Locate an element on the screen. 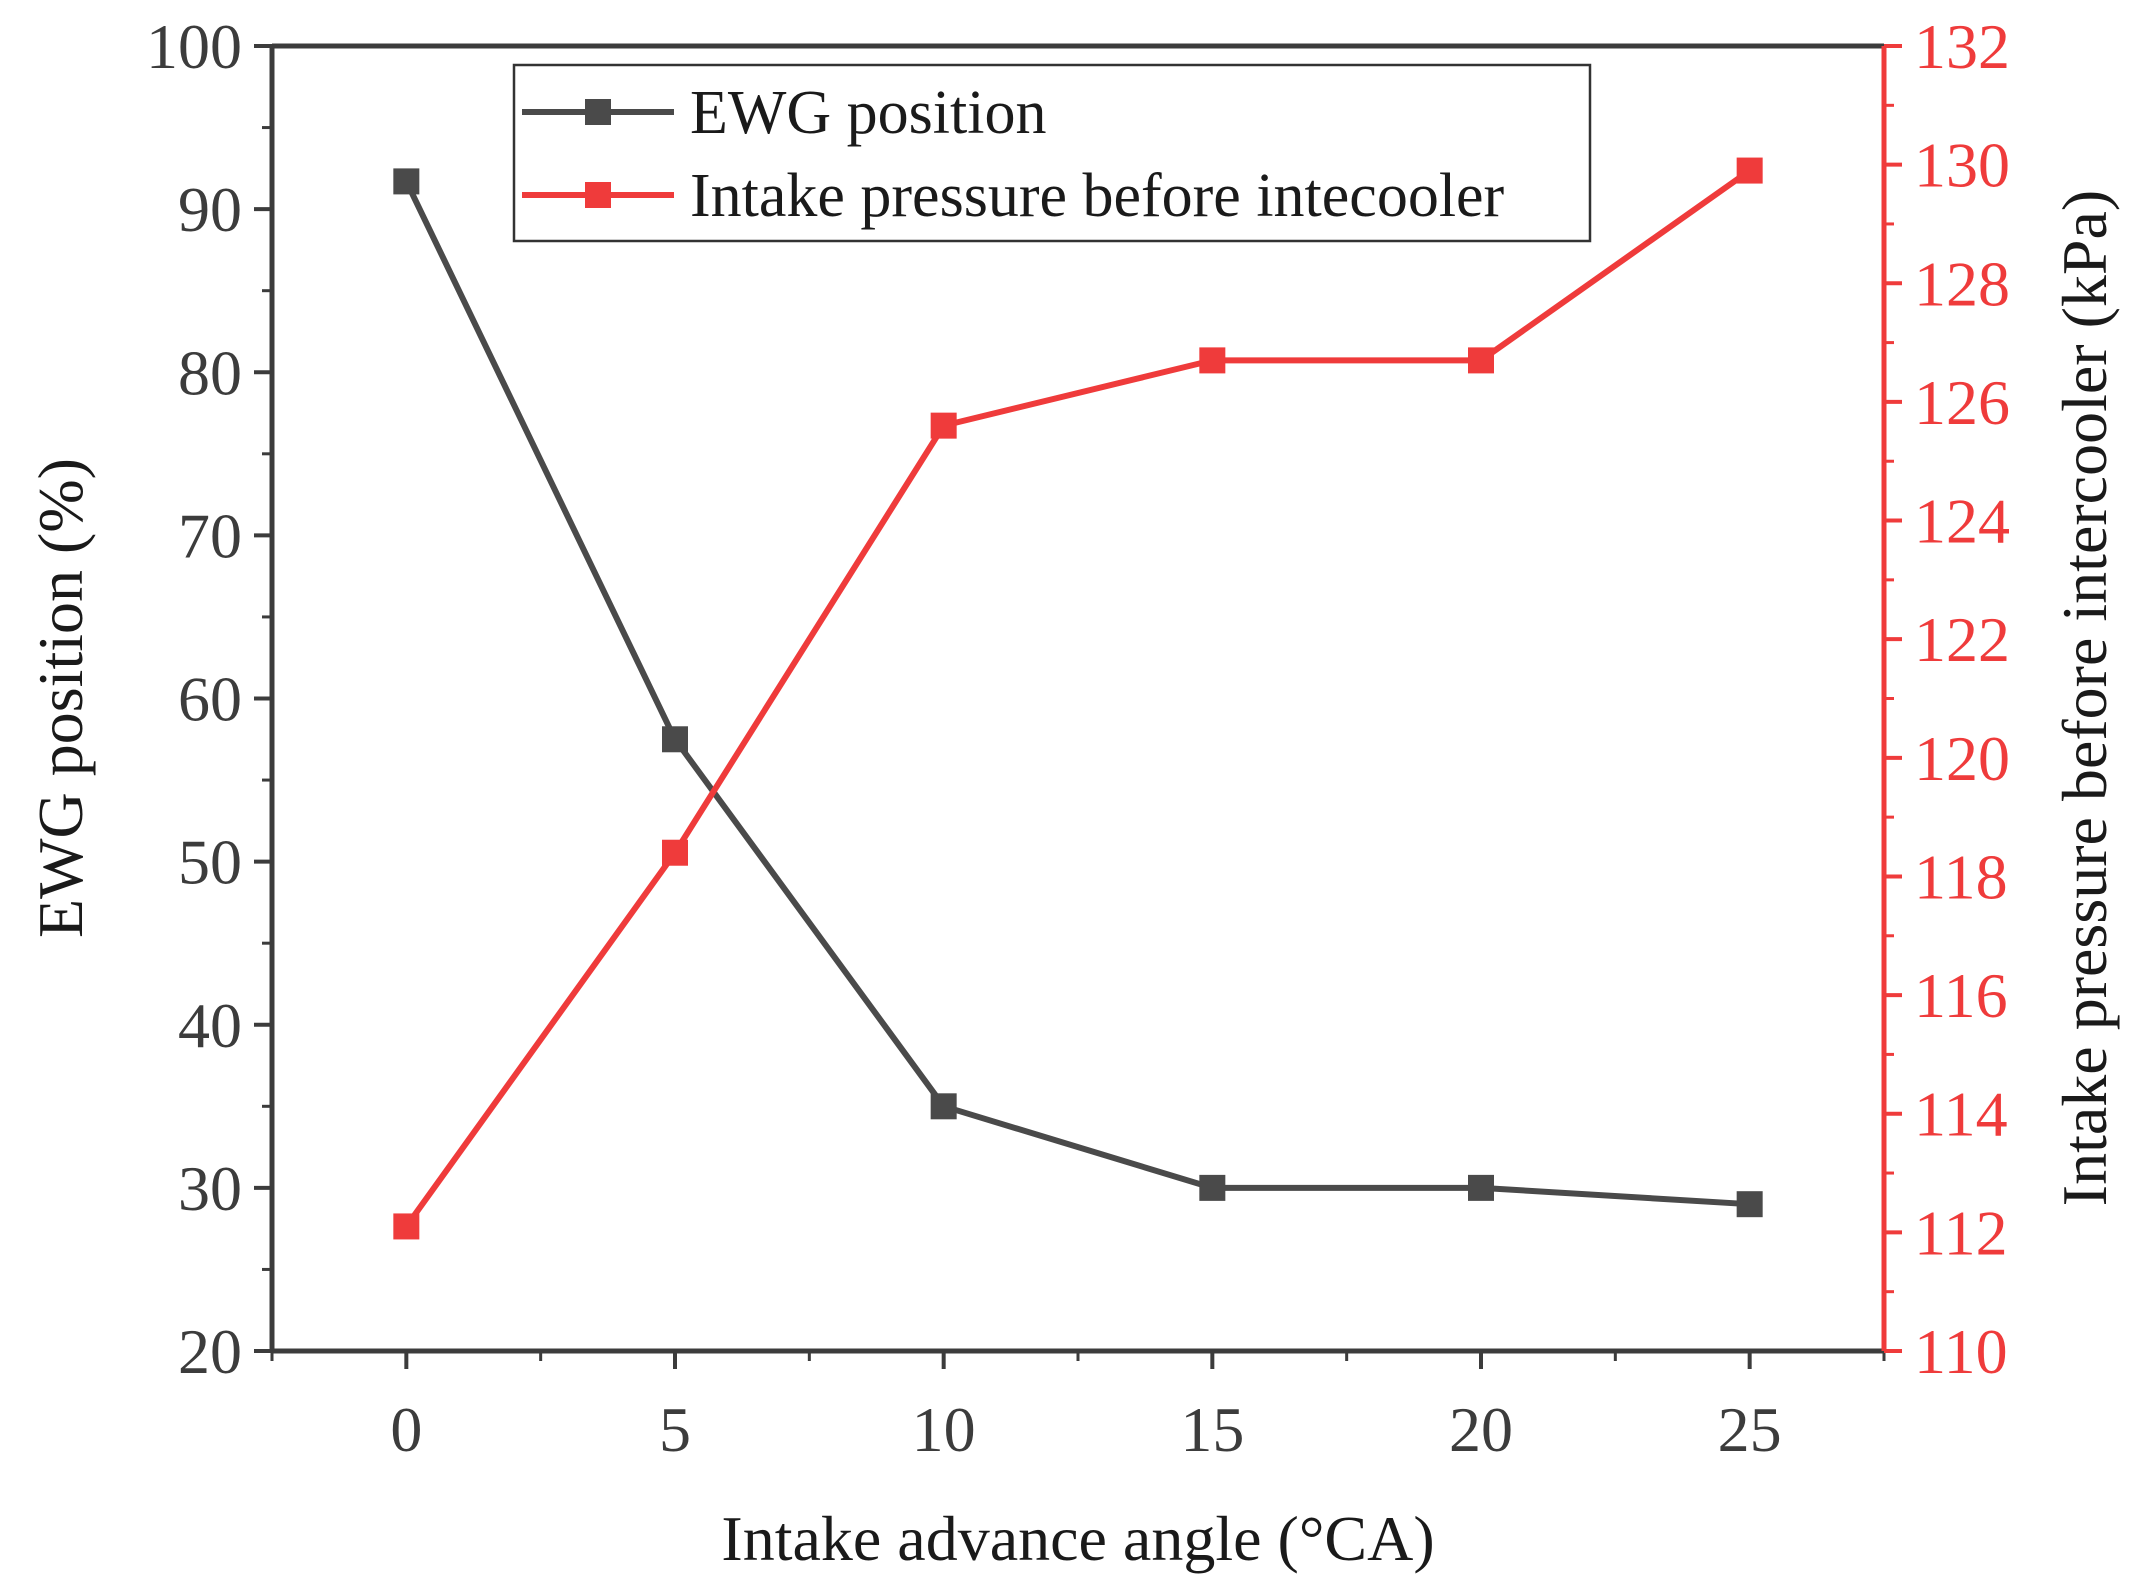  legend-marker-pressure is located at coordinates (598, 195).